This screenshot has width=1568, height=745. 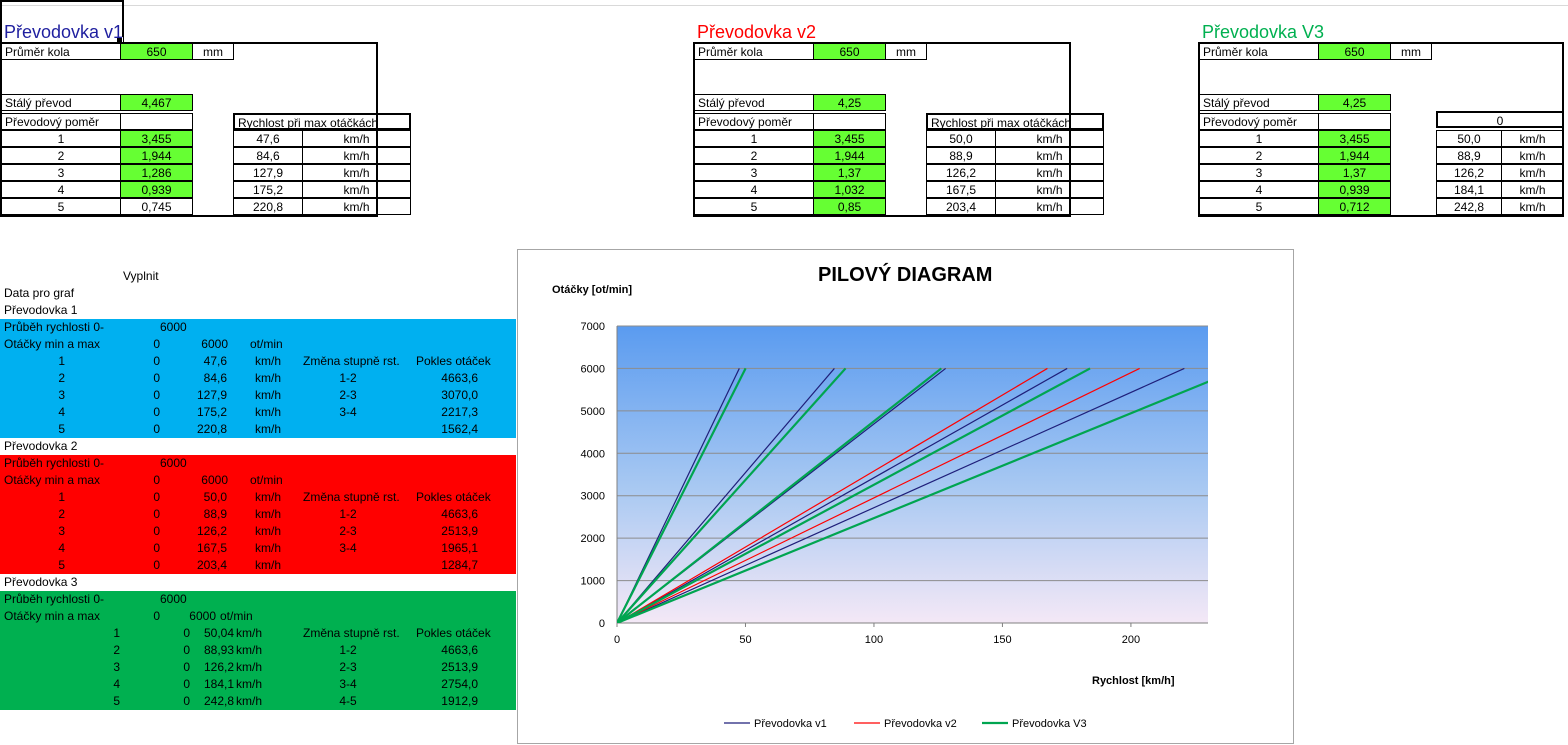 What do you see at coordinates (920, 724) in the screenshot?
I see `legend-label: Převodovka v2` at bounding box center [920, 724].